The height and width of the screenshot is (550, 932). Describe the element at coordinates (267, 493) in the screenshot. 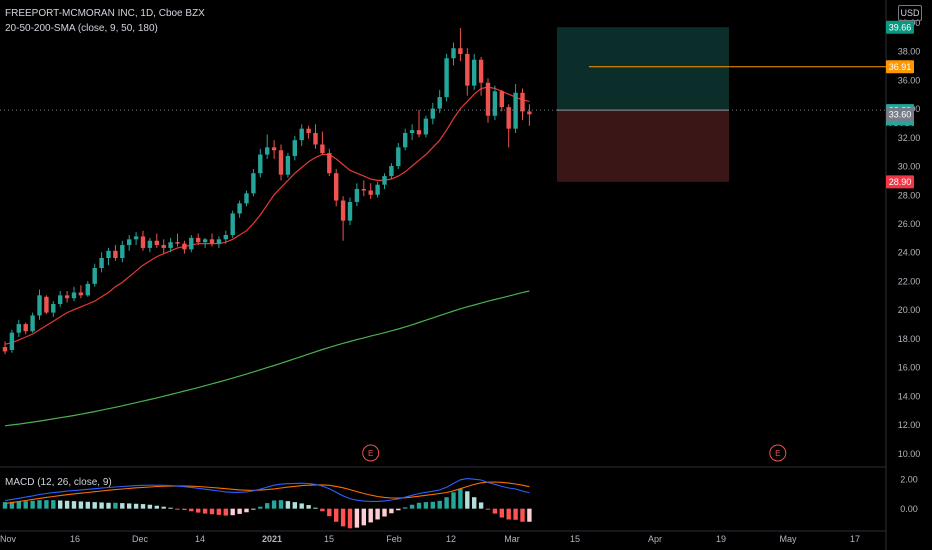

I see `macd-signal-line` at that location.